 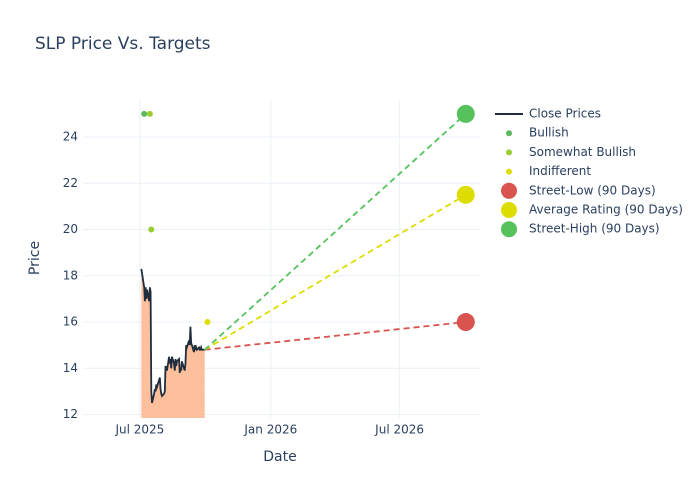 What do you see at coordinates (560, 171) in the screenshot?
I see `legend-label: Indifferent` at bounding box center [560, 171].